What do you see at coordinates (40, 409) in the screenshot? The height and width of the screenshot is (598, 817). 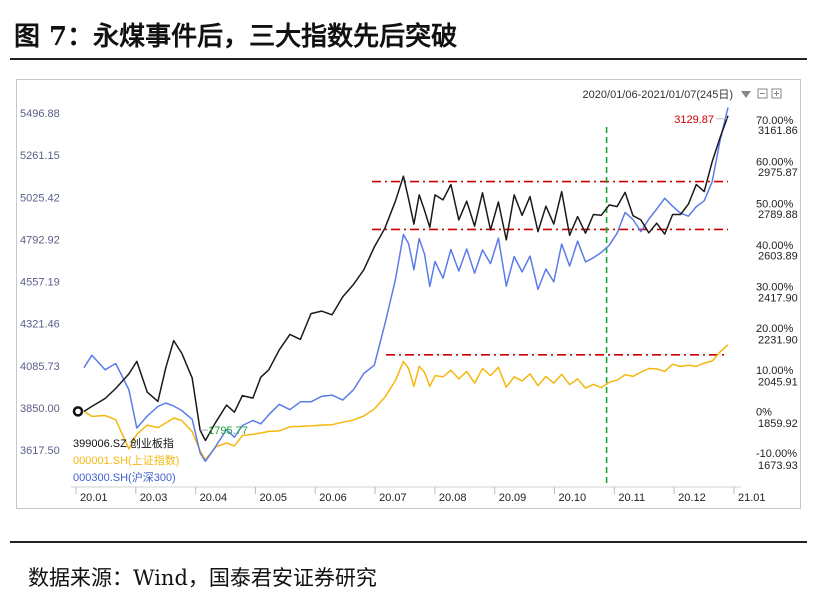 I see `left-tick-label: 3850.00` at bounding box center [40, 409].